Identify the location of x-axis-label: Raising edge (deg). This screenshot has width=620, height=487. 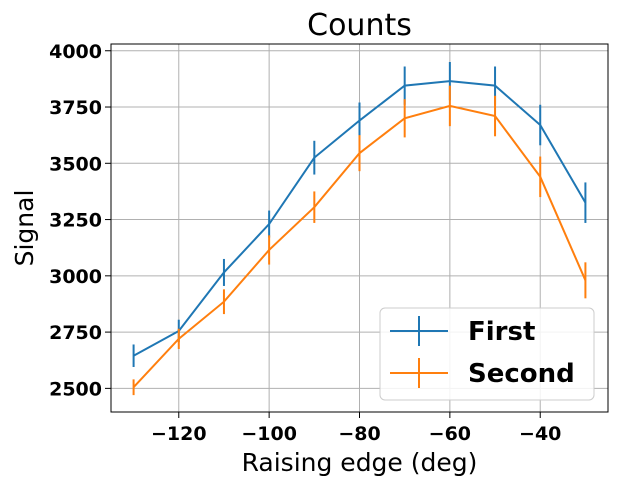
(360, 462).